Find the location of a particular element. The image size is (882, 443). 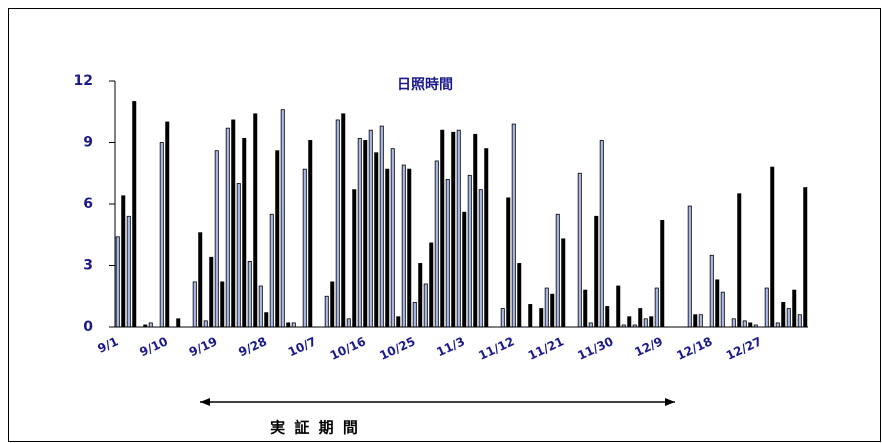

y-tick-label: 9 is located at coordinates (88, 143).